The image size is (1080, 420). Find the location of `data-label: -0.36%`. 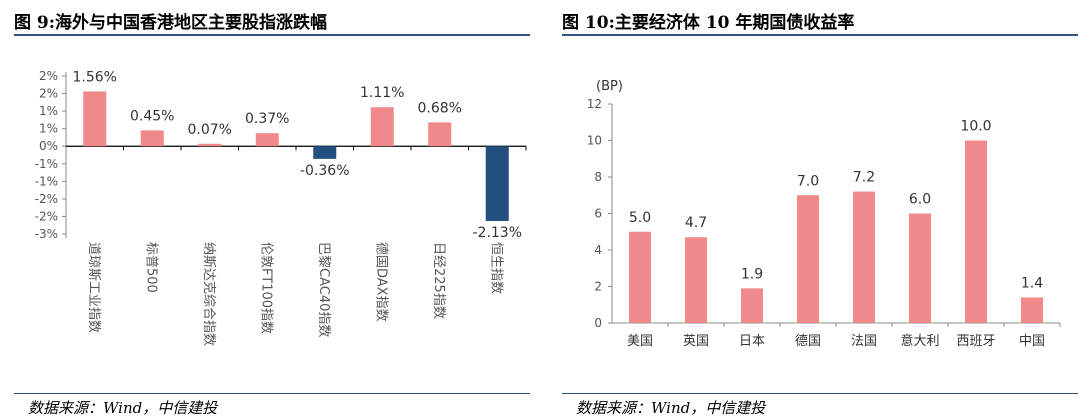

data-label: -0.36% is located at coordinates (325, 171).